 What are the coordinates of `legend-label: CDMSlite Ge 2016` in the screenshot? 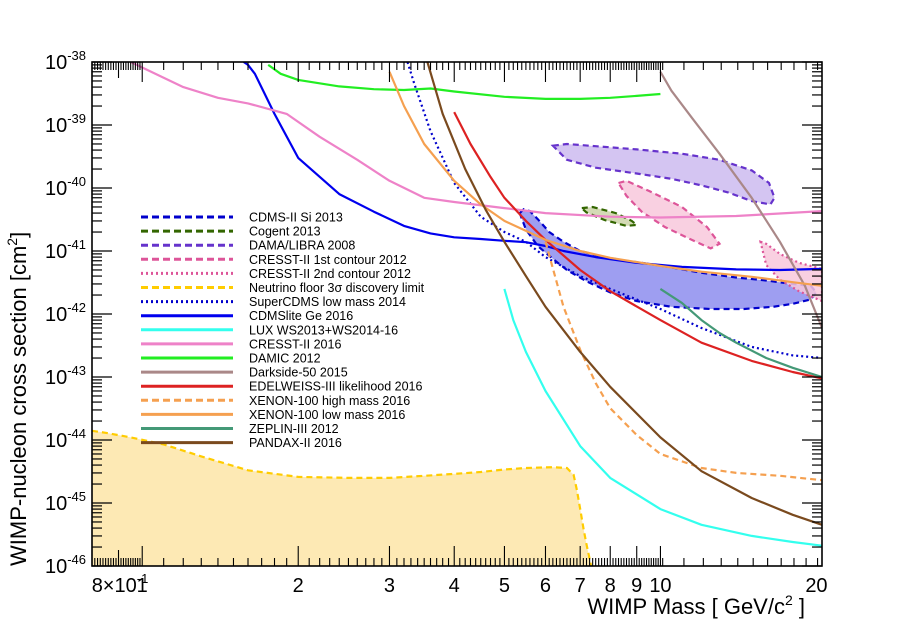 It's located at (301, 316).